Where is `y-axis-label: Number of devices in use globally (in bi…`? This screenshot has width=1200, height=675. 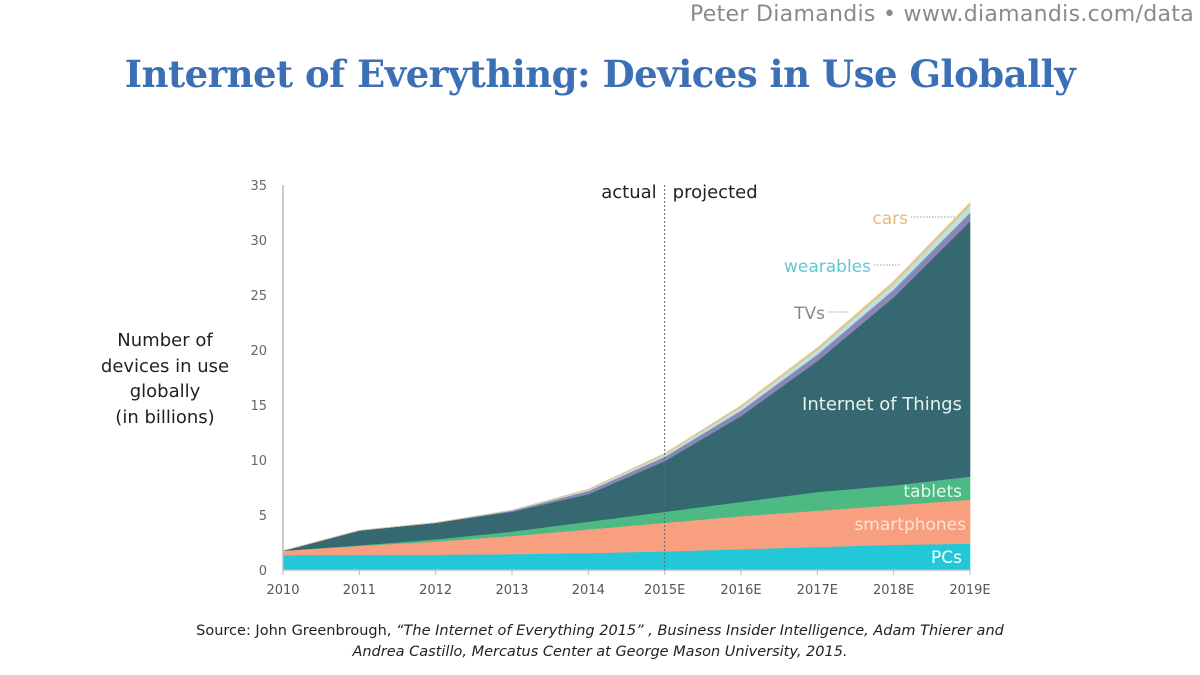 y-axis-label: Number of devices in use globally (in bi… is located at coordinates (165, 379).